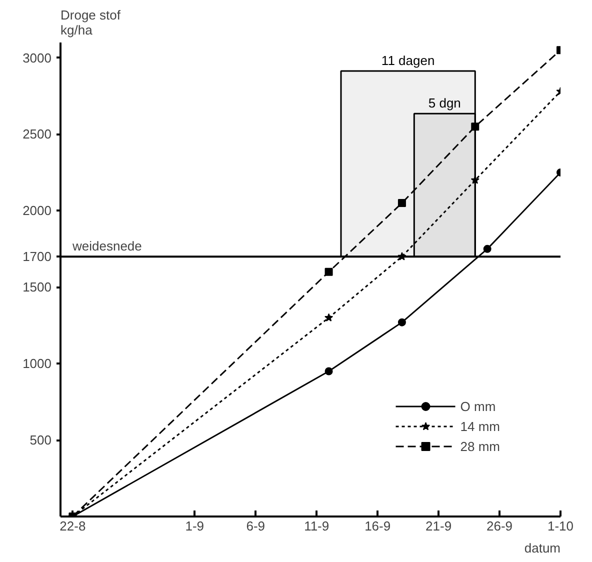  What do you see at coordinates (478, 406) in the screenshot?
I see `legend-label: O mm` at bounding box center [478, 406].